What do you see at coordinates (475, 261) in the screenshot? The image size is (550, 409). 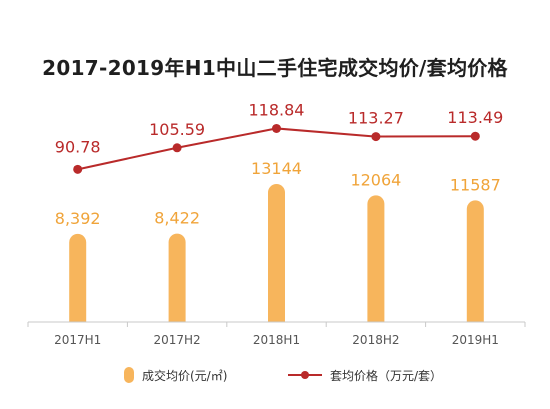 I see `bar-2019H1` at bounding box center [475, 261].